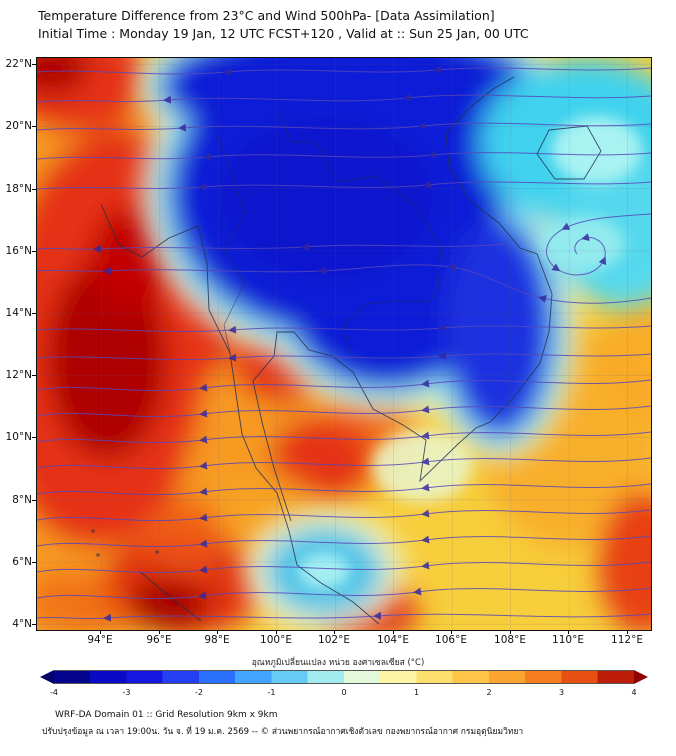 Image resolution: width=676 pixels, height=756 pixels. I want to click on colorbar-right-arrow, so click(641, 677).